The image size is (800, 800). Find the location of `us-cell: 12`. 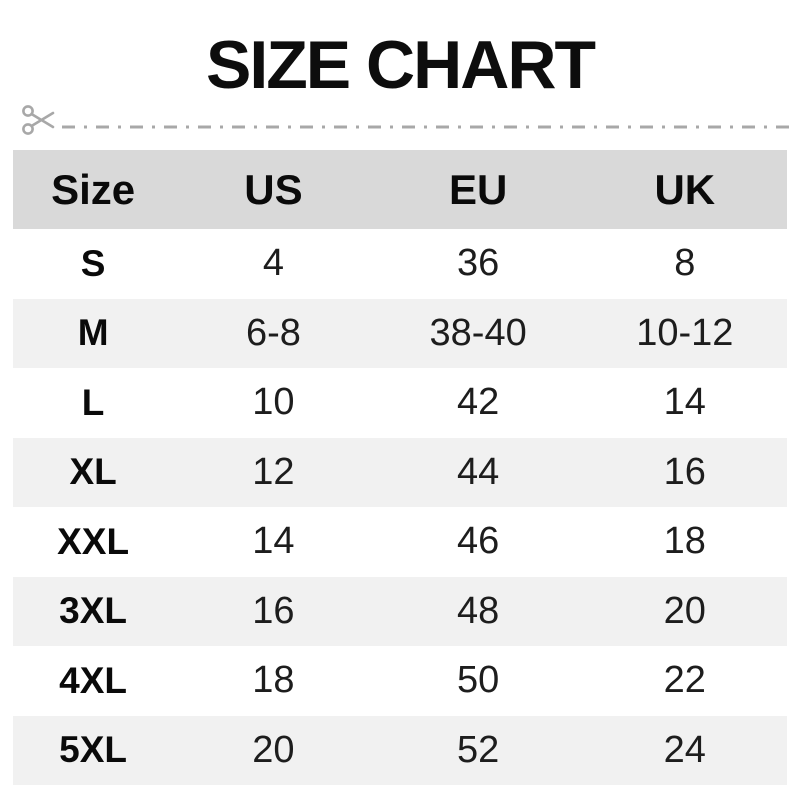

us-cell: 12 is located at coordinates (273, 471).